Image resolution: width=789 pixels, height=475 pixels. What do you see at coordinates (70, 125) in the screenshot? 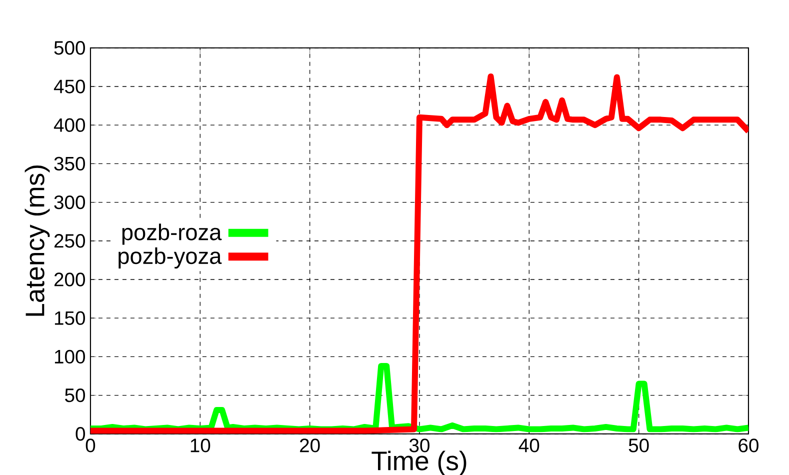
I see `y-tick-label: 400` at bounding box center [70, 125].